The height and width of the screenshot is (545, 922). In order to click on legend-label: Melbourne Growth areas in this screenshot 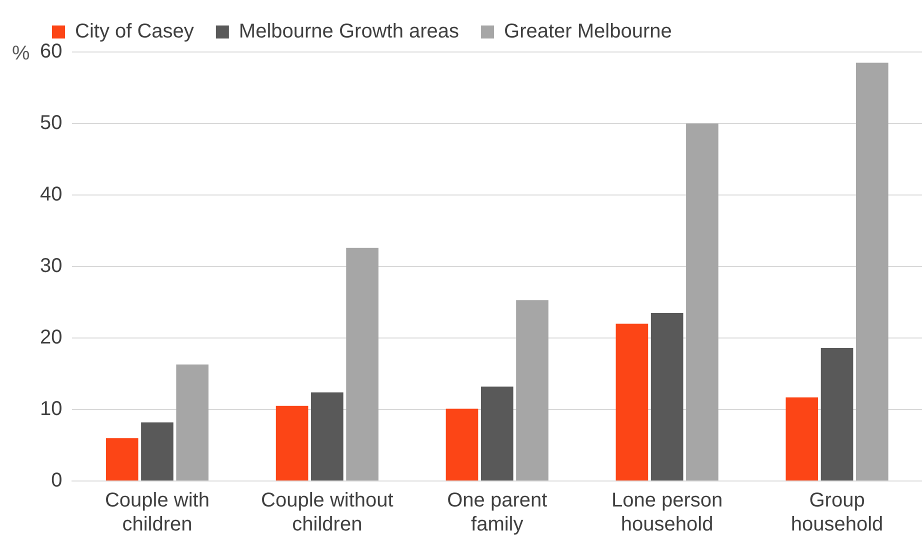, I will do `click(349, 31)`.